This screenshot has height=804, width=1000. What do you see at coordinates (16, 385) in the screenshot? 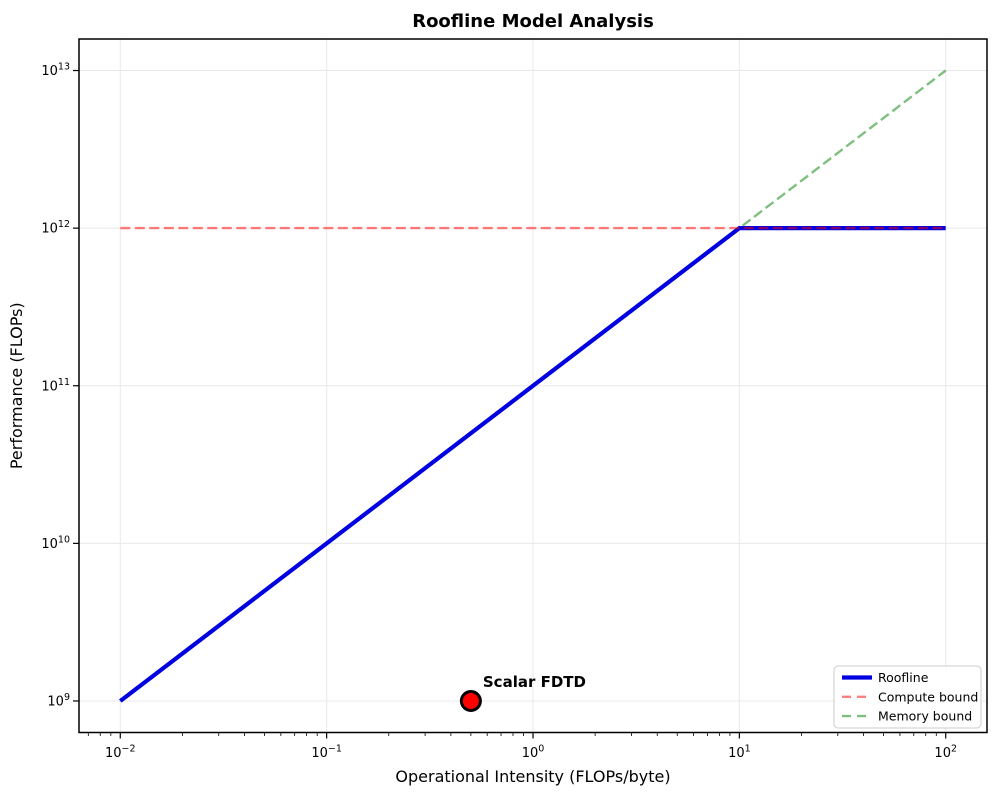
I see `y-axis-label: Performance (FLOPs)` at bounding box center [16, 385].